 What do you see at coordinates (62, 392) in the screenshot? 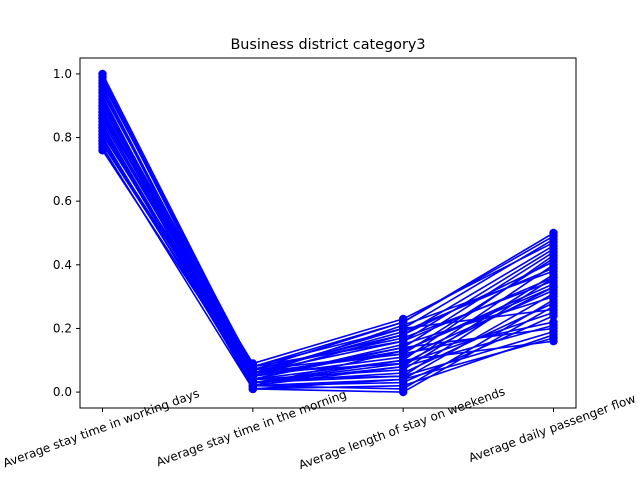
I see `y-tick-label: 0.0` at bounding box center [62, 392].